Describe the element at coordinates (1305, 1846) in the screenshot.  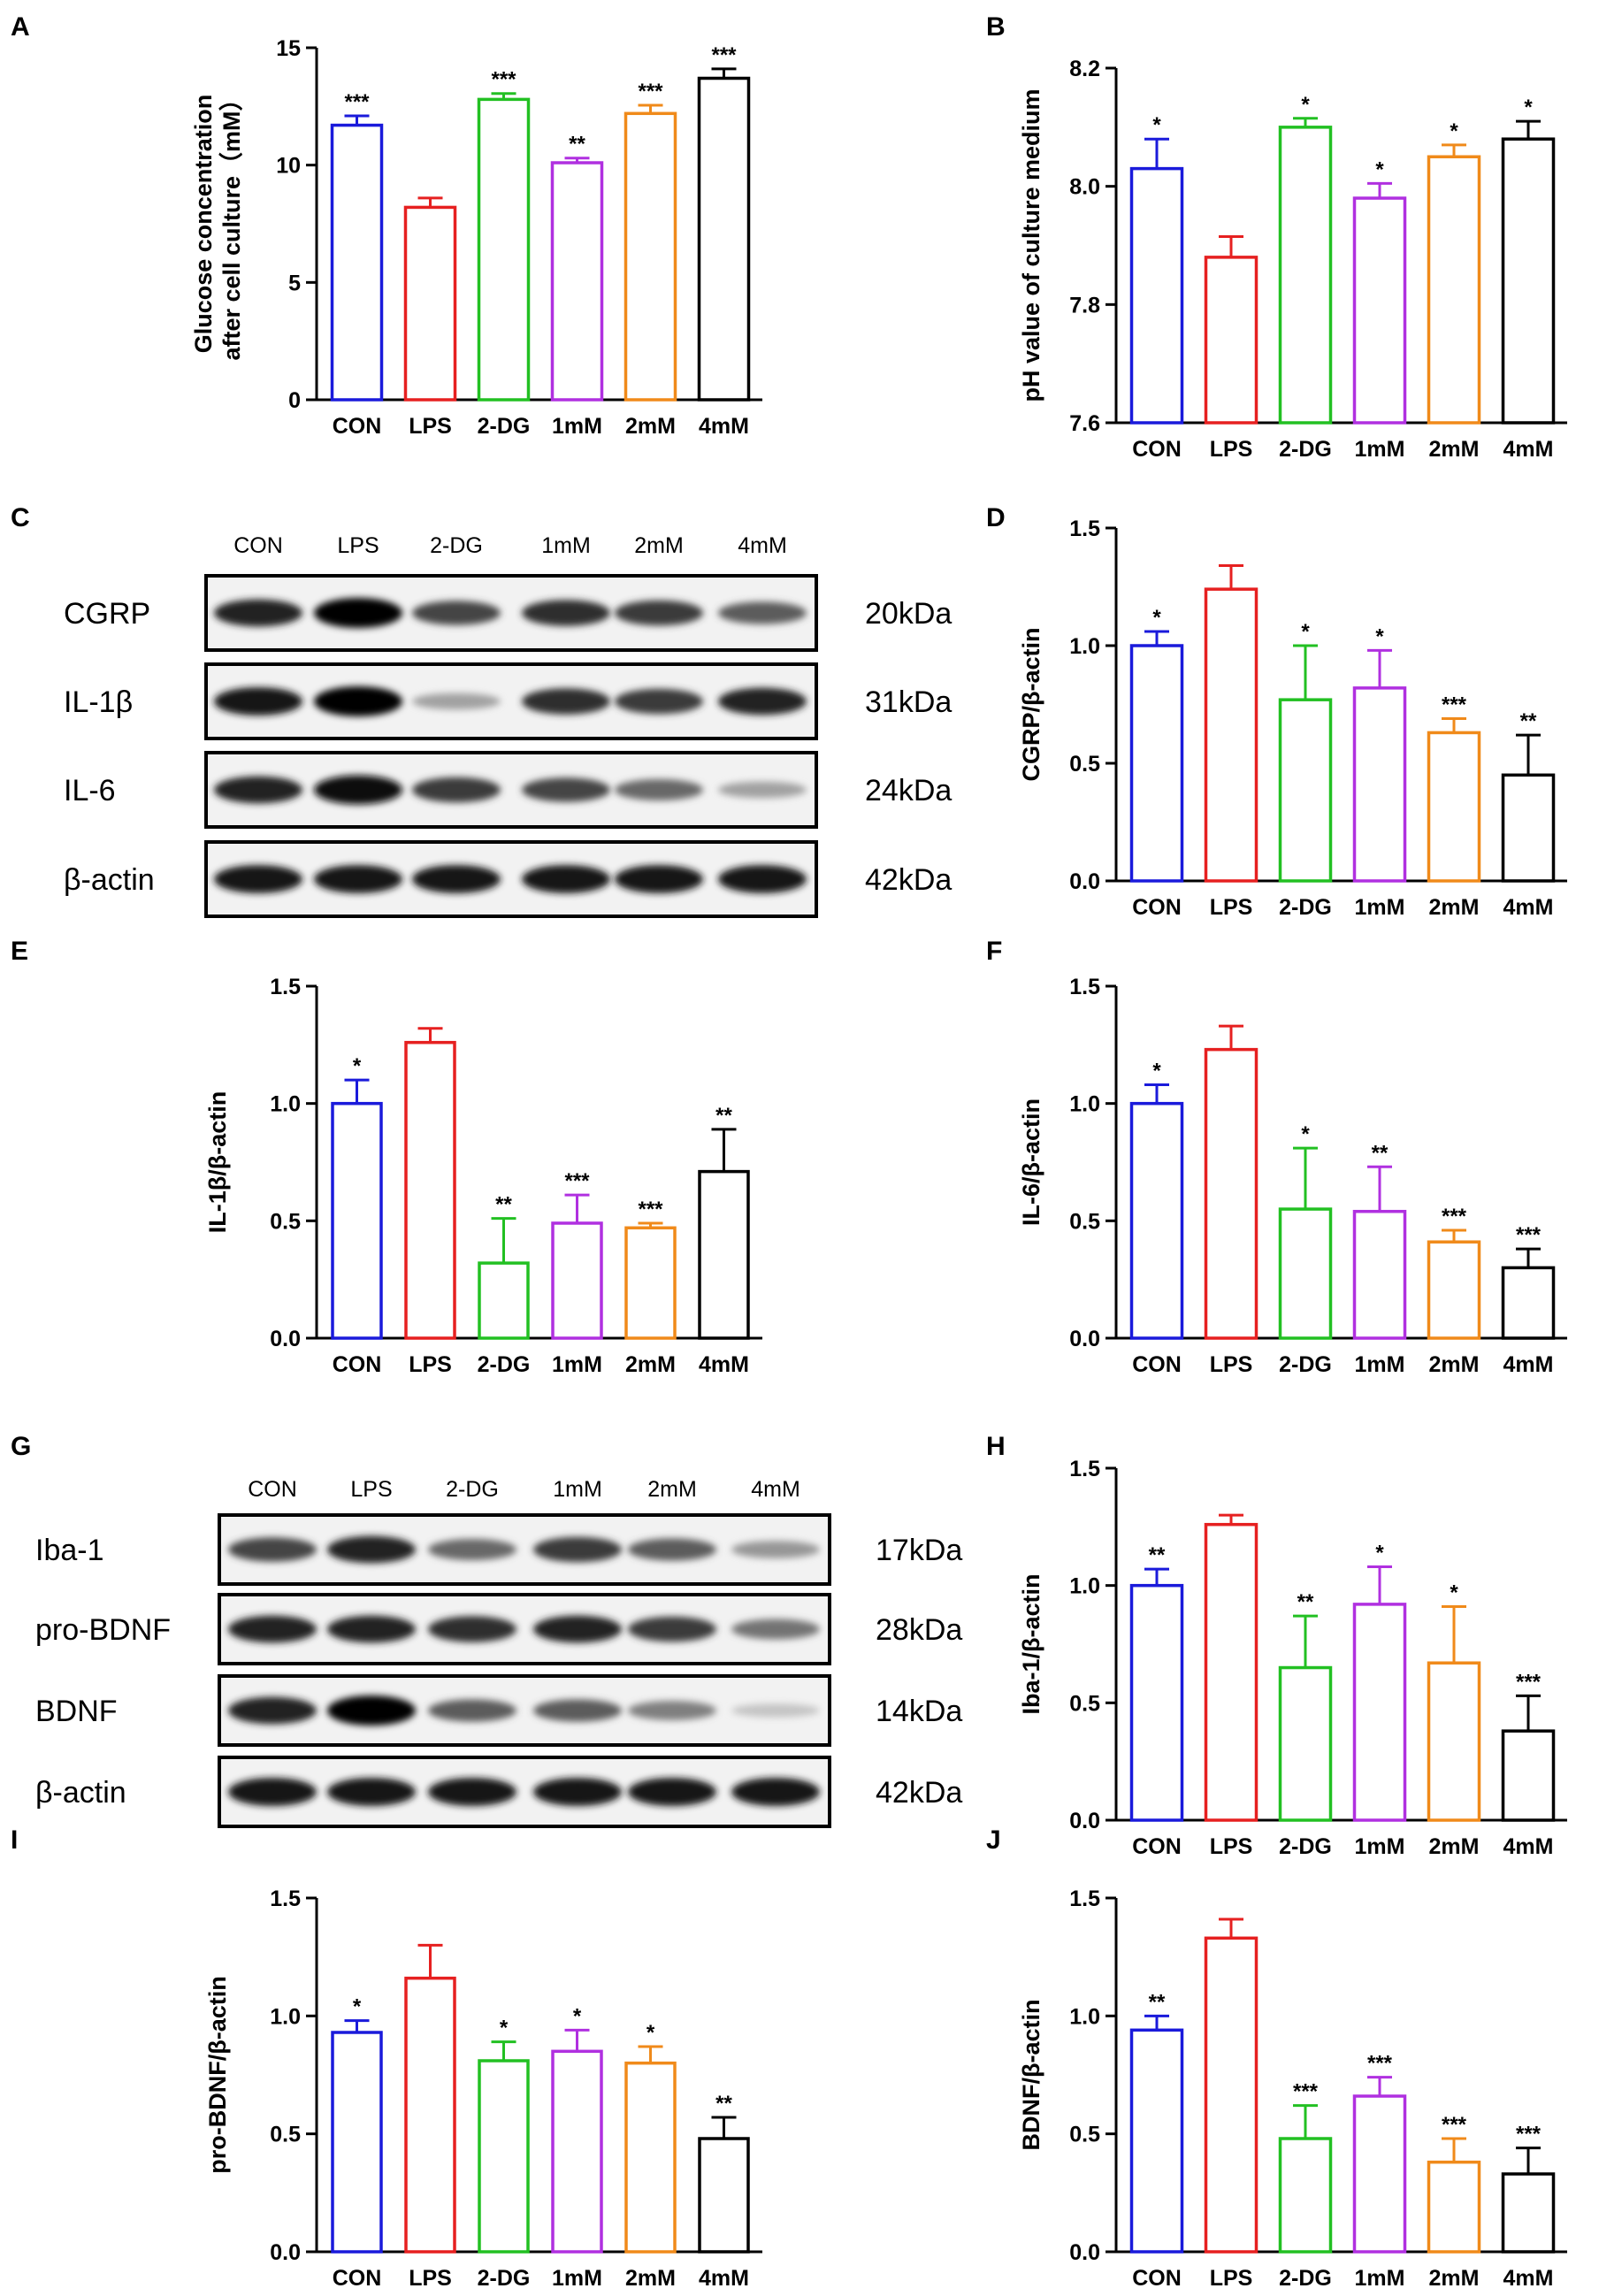
I see `x-tick-label-2-DG: 2-DG` at that location.